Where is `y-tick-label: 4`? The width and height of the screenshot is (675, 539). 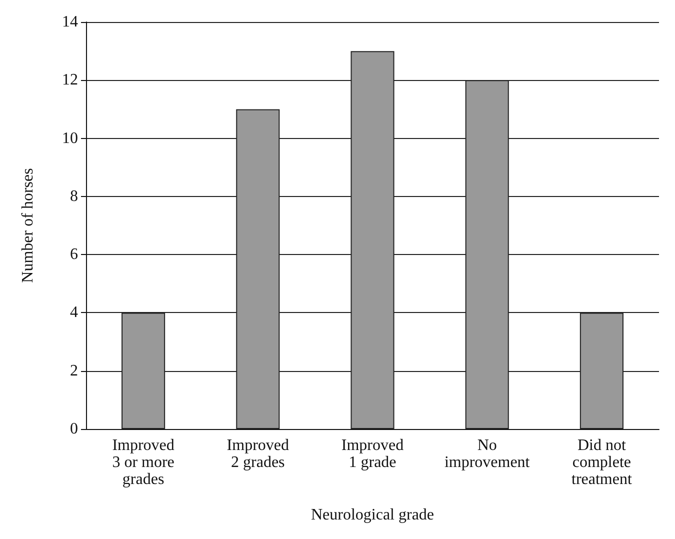 y-tick-label: 4 is located at coordinates (74, 313).